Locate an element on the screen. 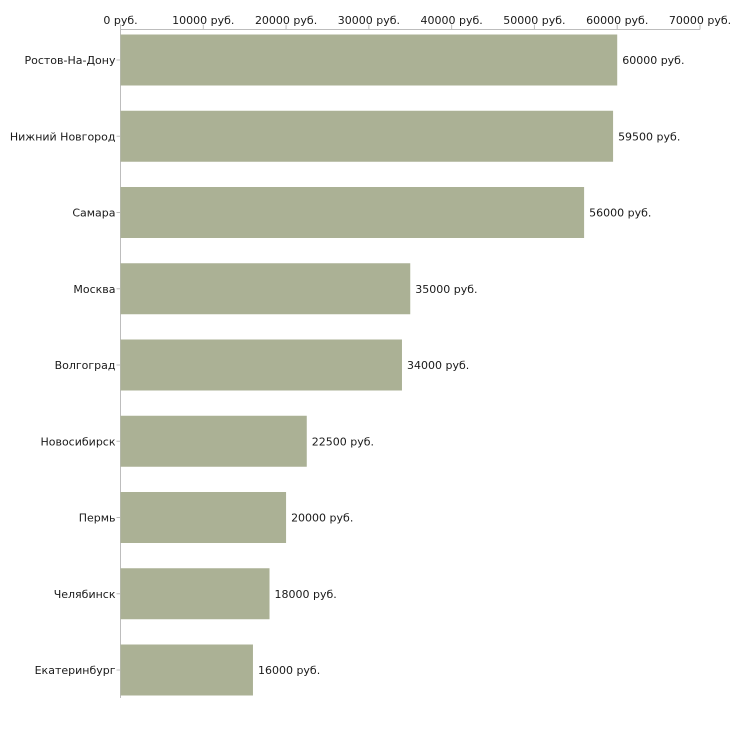 The height and width of the screenshot is (730, 730). category-label: Пермь is located at coordinates (97, 518).